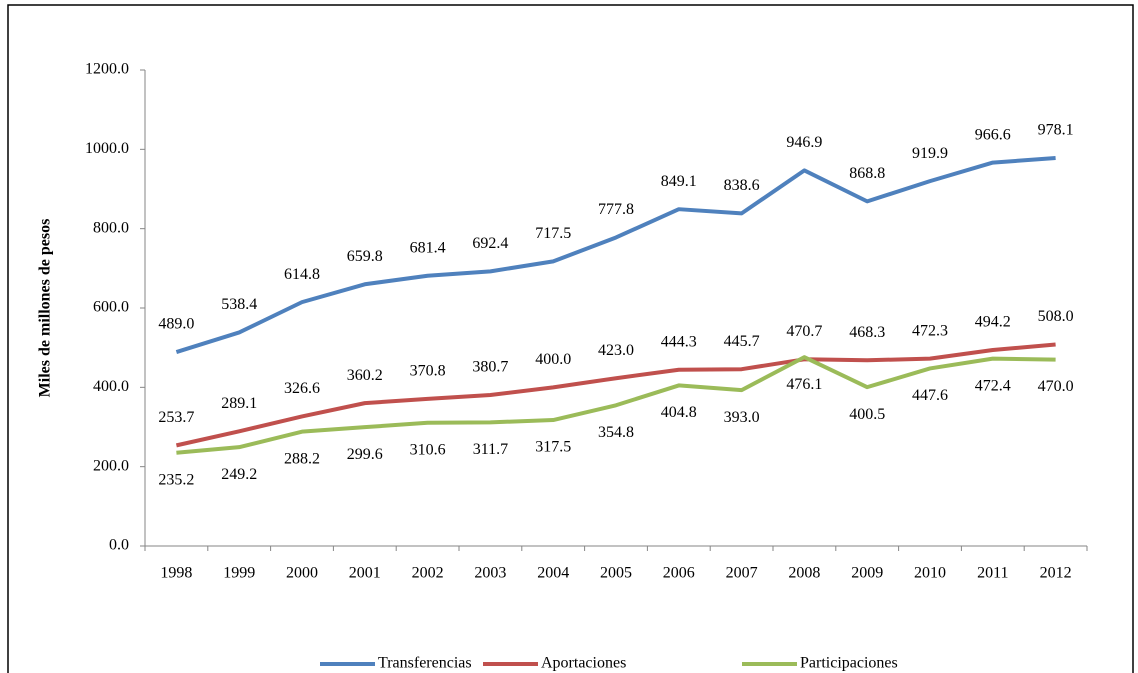 The width and height of the screenshot is (1138, 673). What do you see at coordinates (107, 69) in the screenshot?
I see `y-tick-label: 1200.0` at bounding box center [107, 69].